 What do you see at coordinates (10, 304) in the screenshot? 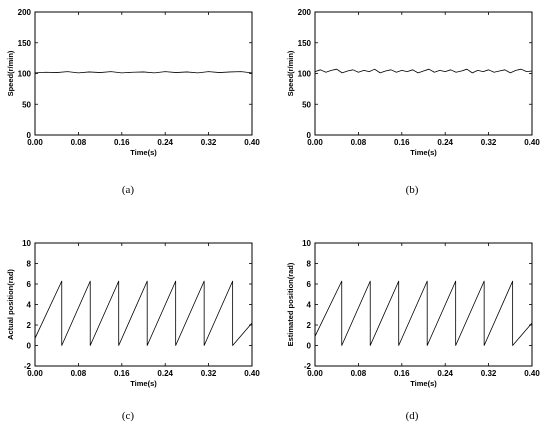
I see `y-axis-label: Actual position(rad)` at bounding box center [10, 304].